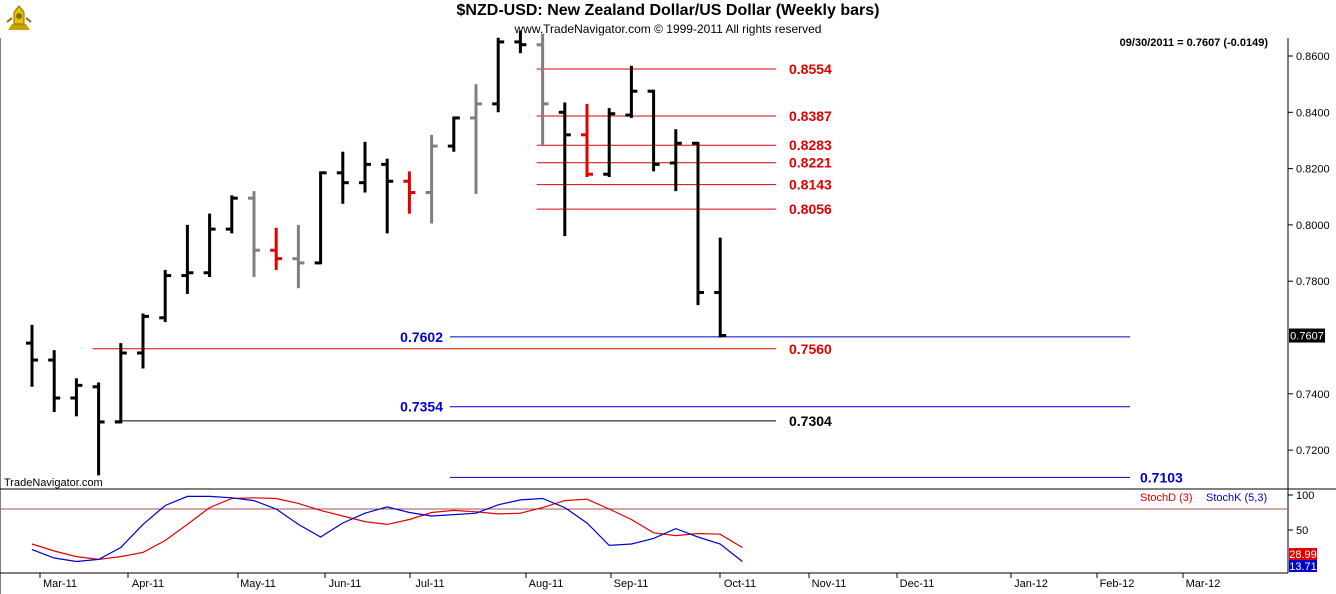  I want to click on level-label: 0.8143, so click(810, 185).